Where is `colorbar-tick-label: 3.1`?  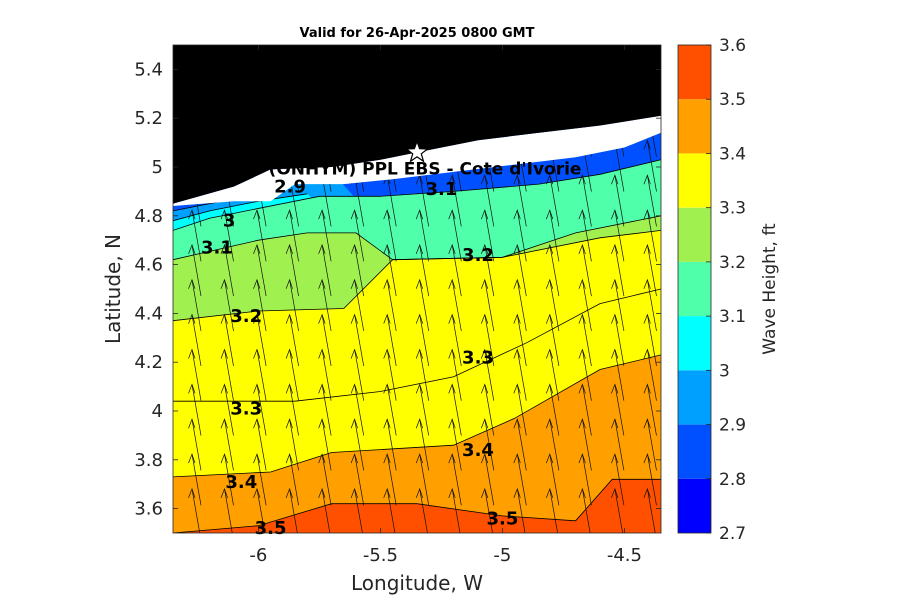
colorbar-tick-label: 3.1 is located at coordinates (732, 317).